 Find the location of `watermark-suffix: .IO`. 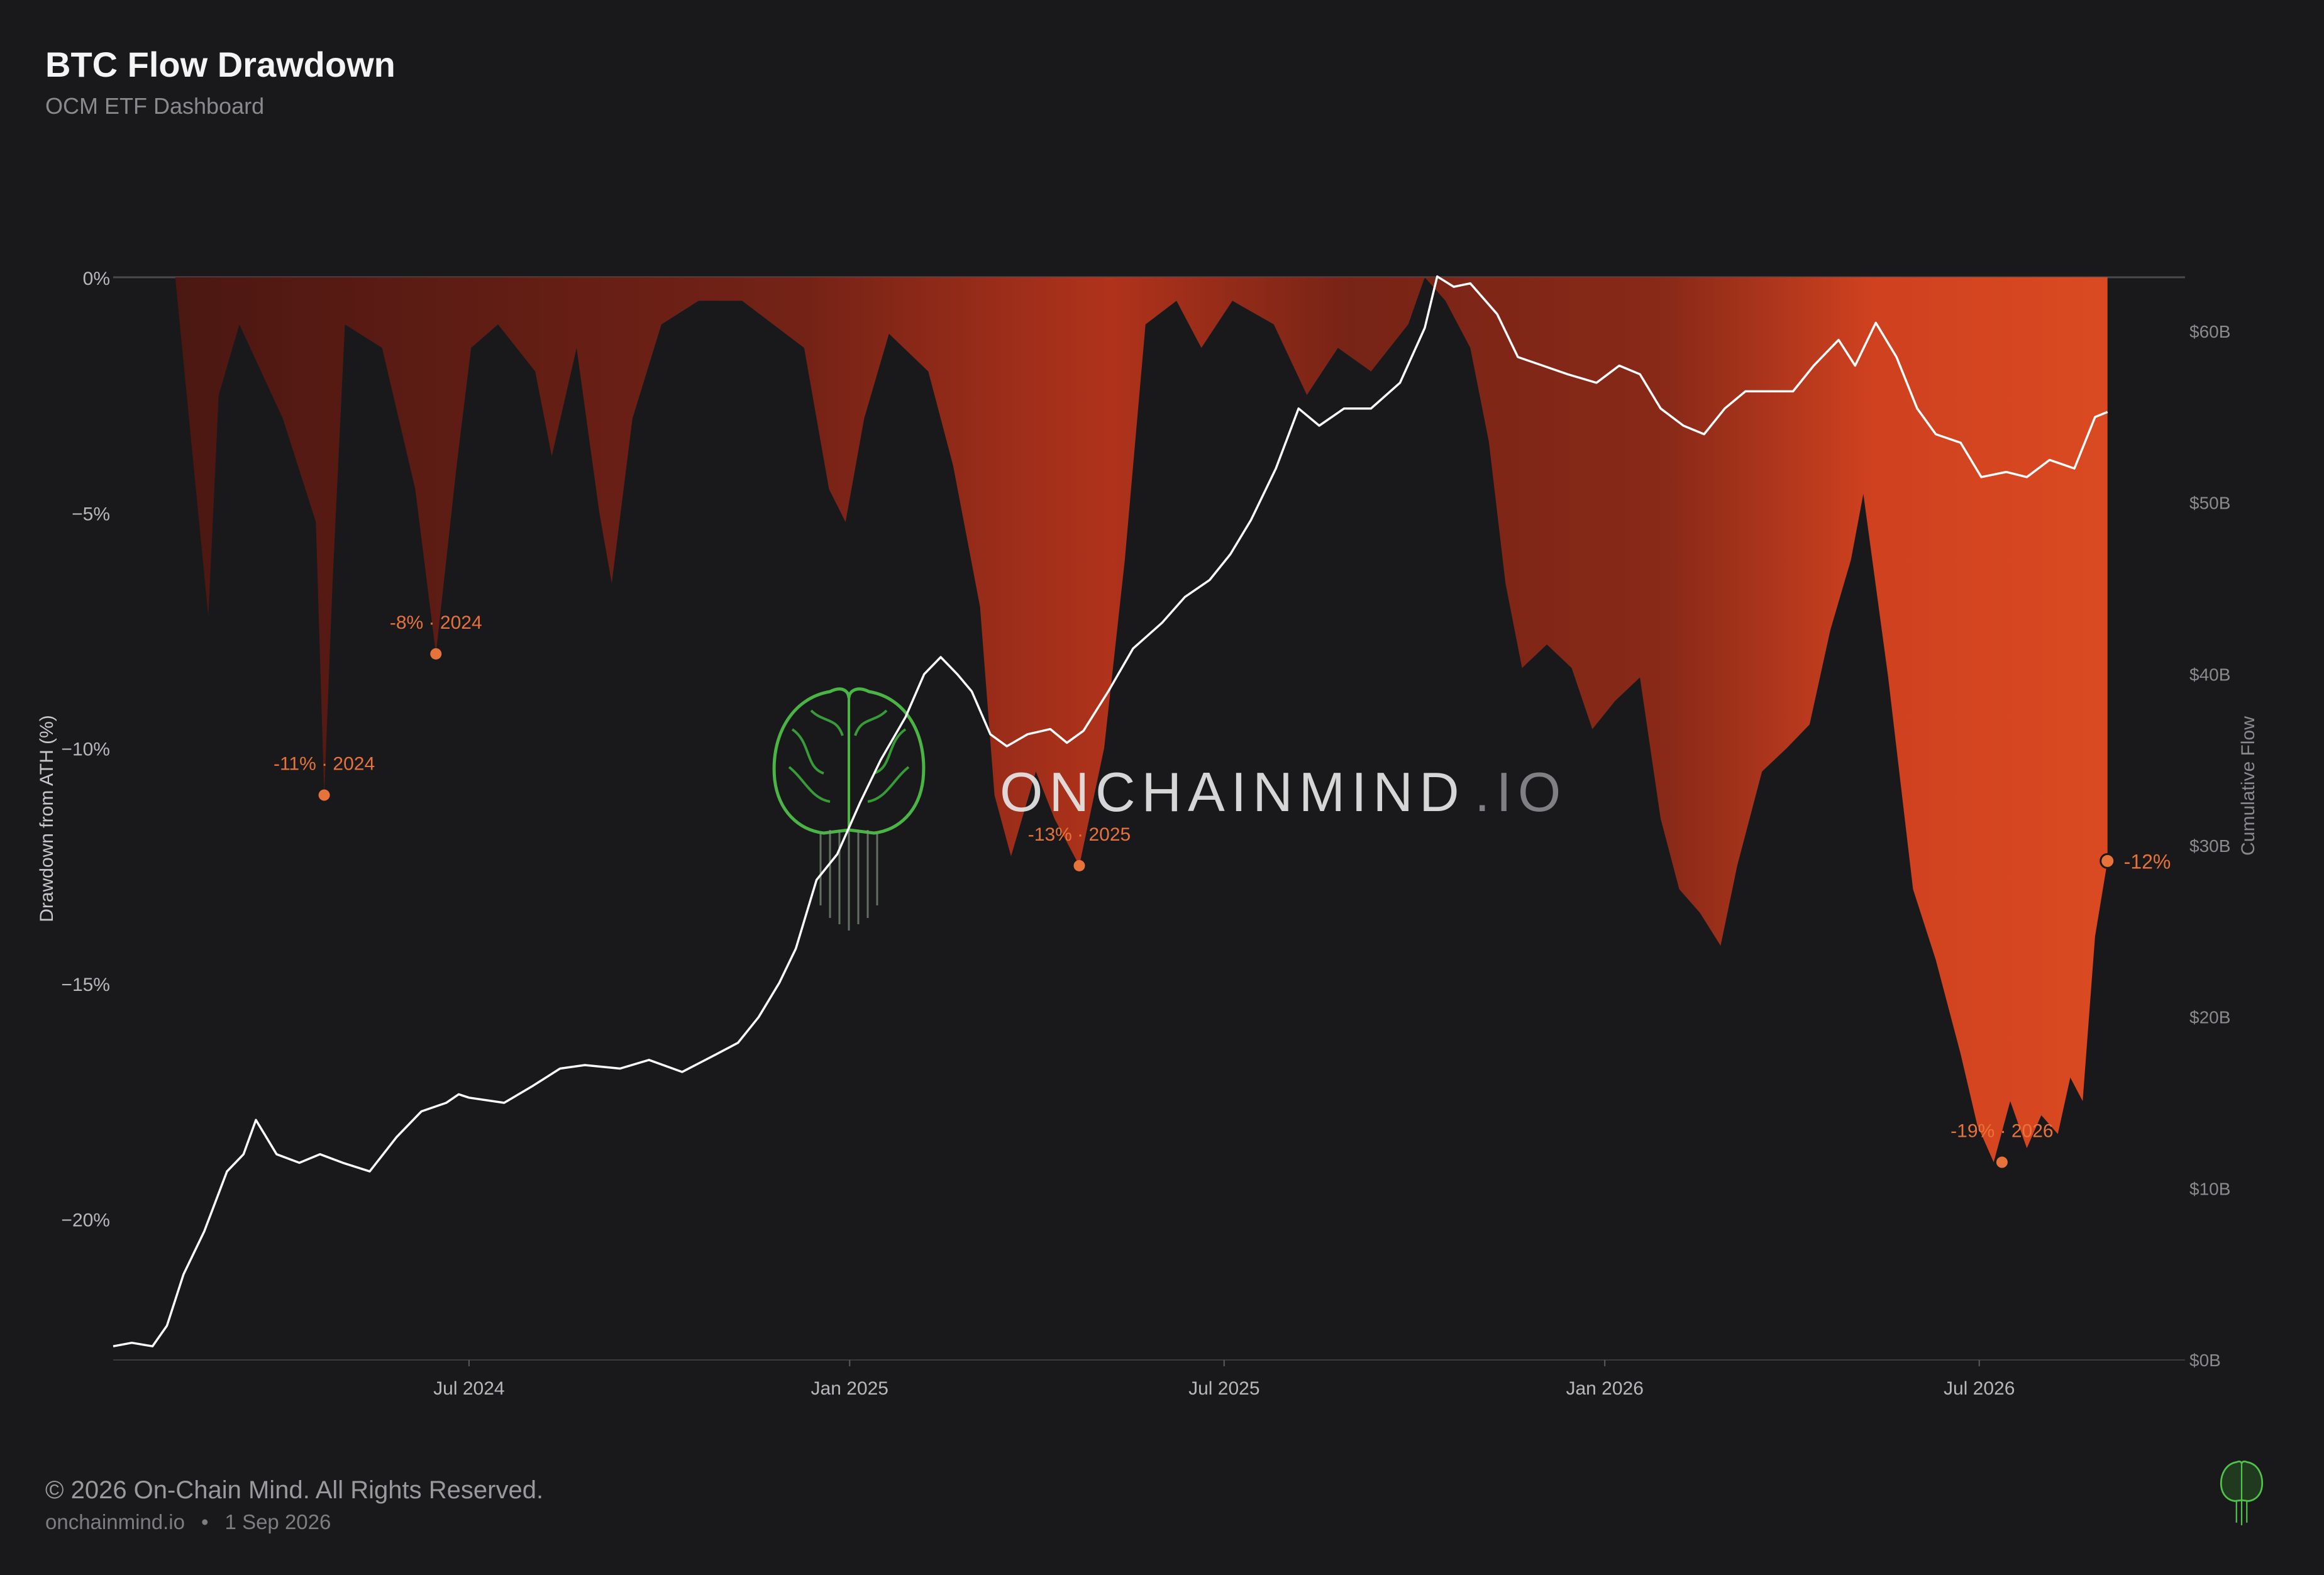

watermark-suffix: .IO is located at coordinates (1521, 792).